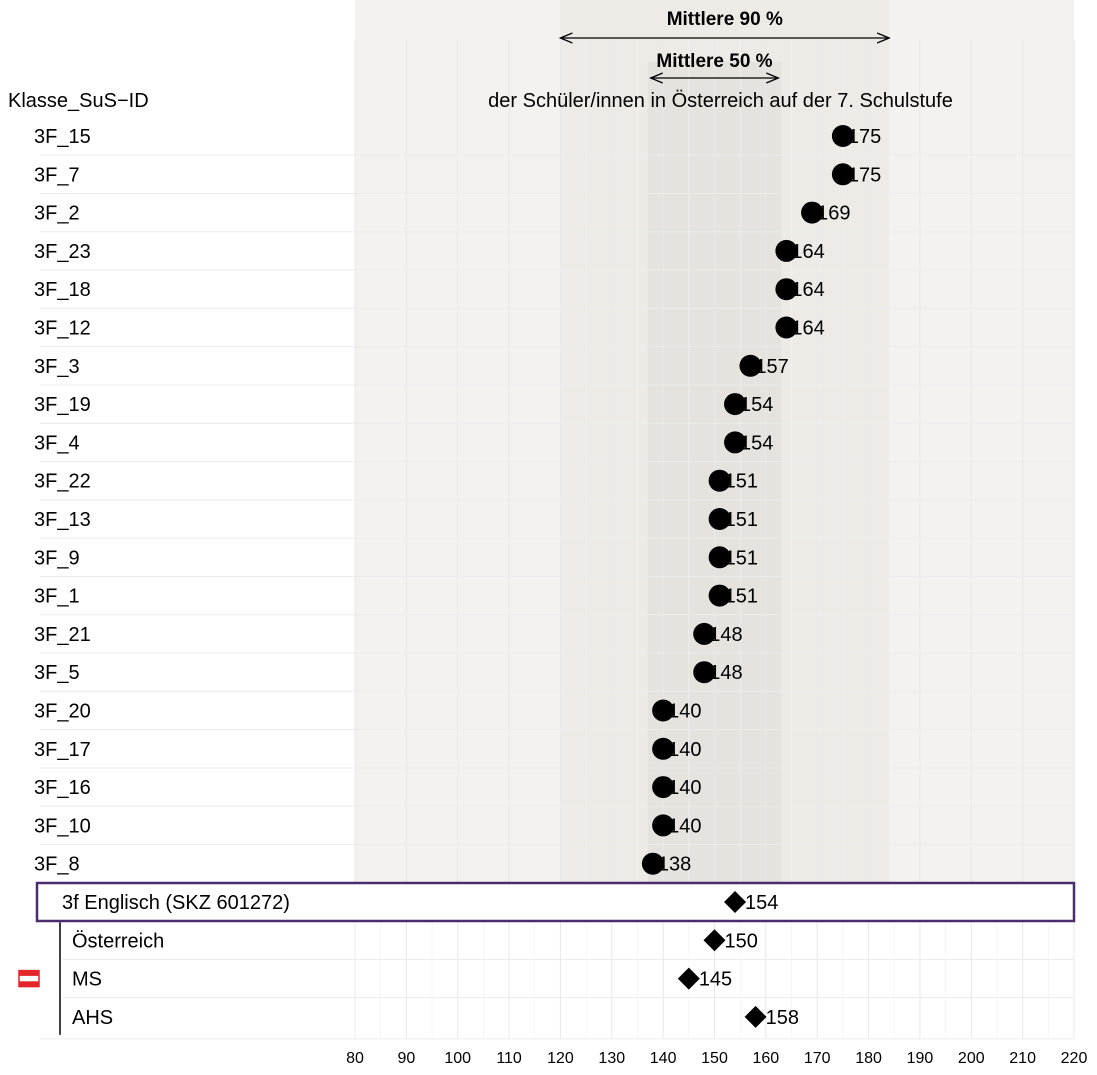 This screenshot has height=1075, width=1097. I want to click on reference-label: AHS, so click(92, 1018).